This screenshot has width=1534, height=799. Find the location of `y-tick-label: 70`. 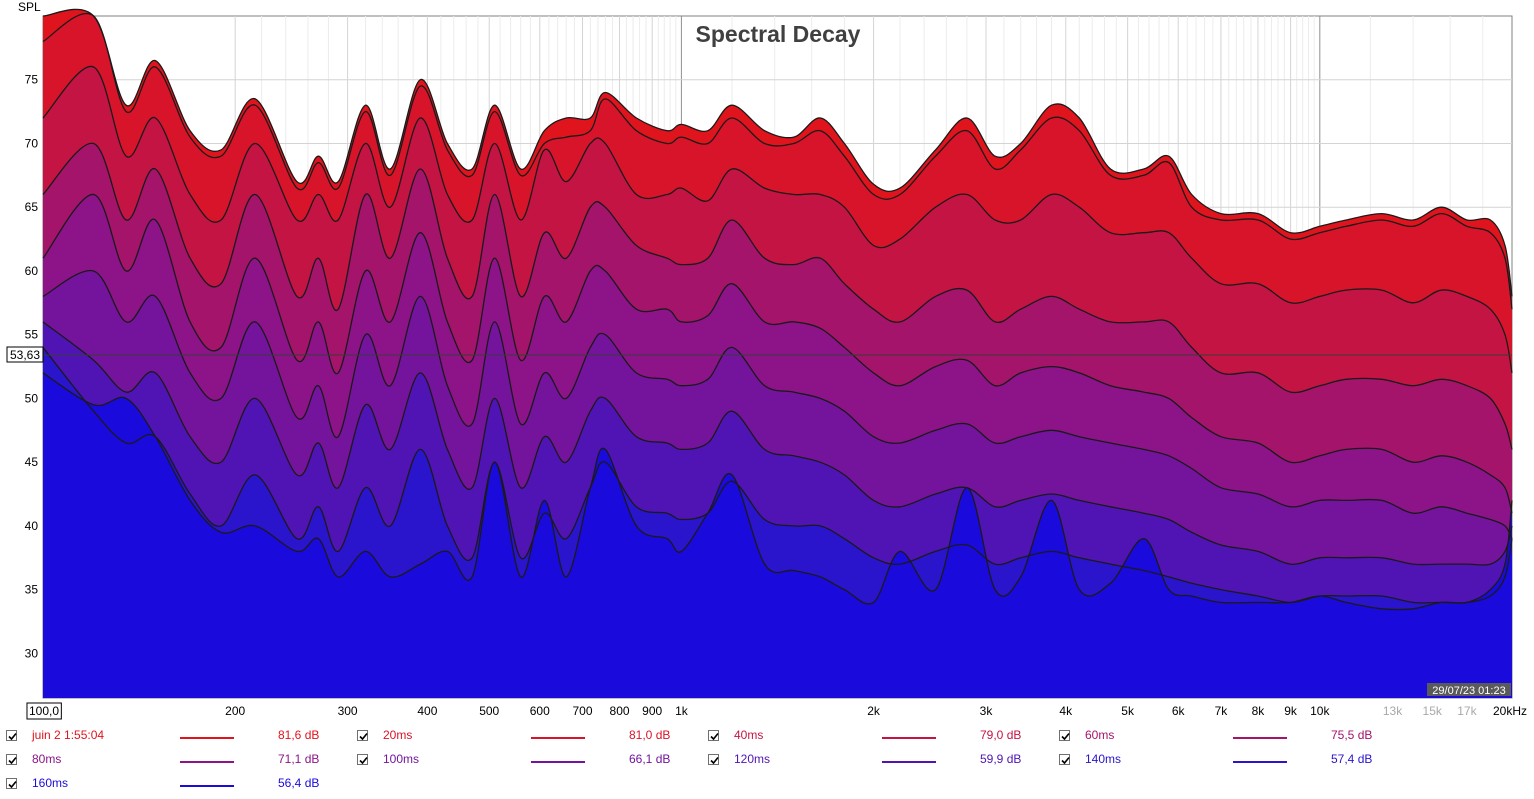

y-tick-label: 70 is located at coordinates (32, 143).